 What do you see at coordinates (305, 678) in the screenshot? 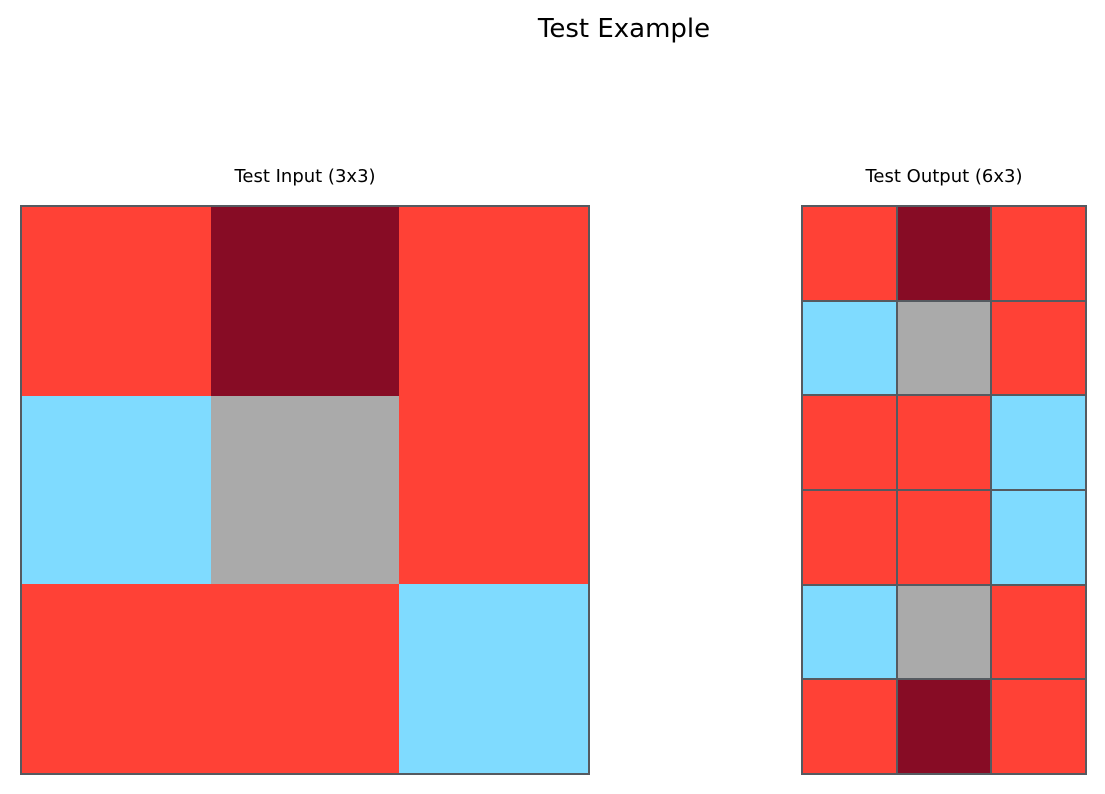
I see `input-cell-r2-c1` at bounding box center [305, 678].